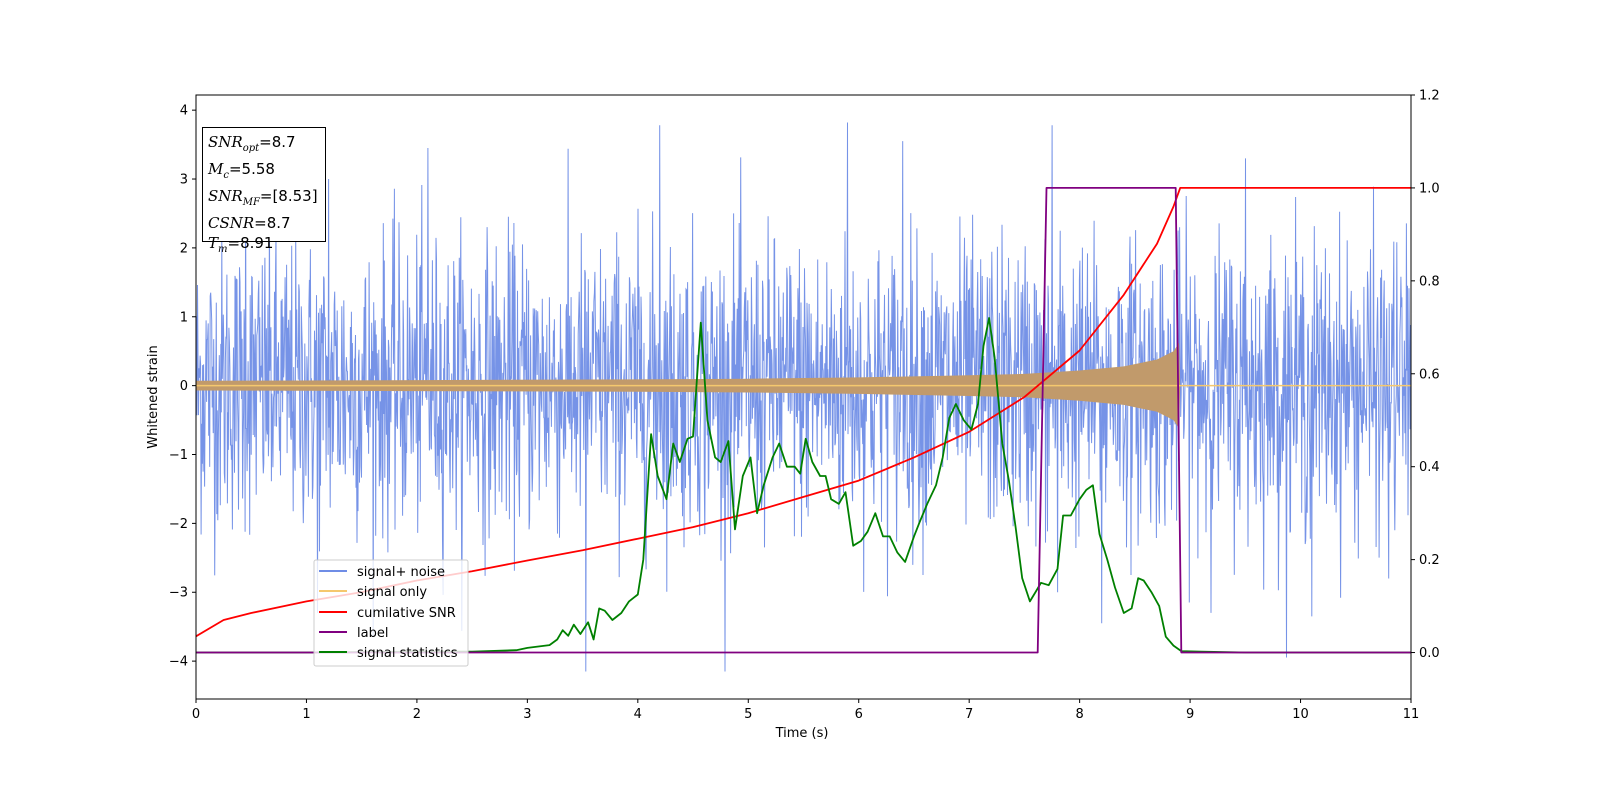 This screenshot has width=1600, height=800. I want to click on info-csnr: CSNR=8.7, so click(264, 223).